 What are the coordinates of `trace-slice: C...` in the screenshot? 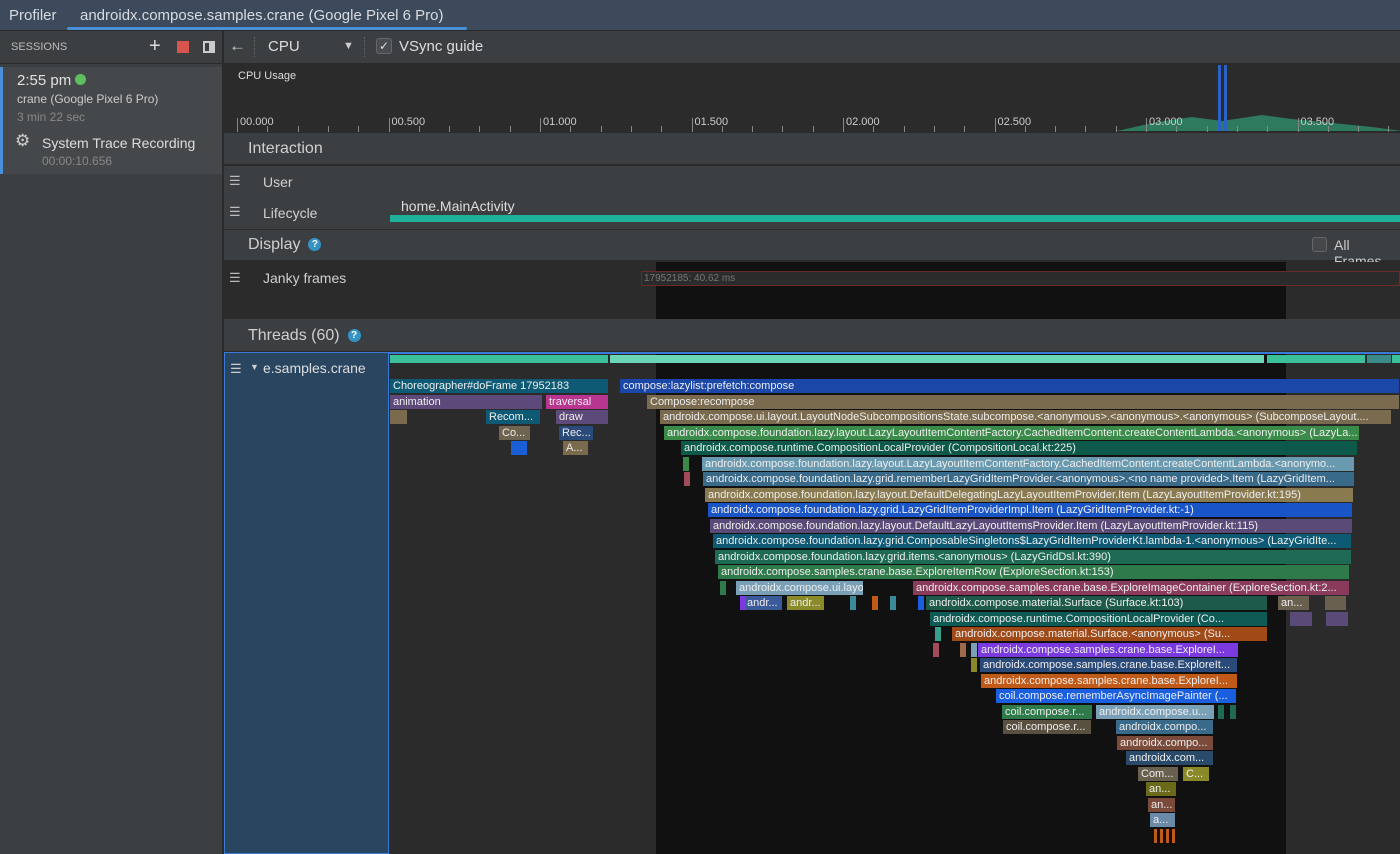 It's located at (1196, 773).